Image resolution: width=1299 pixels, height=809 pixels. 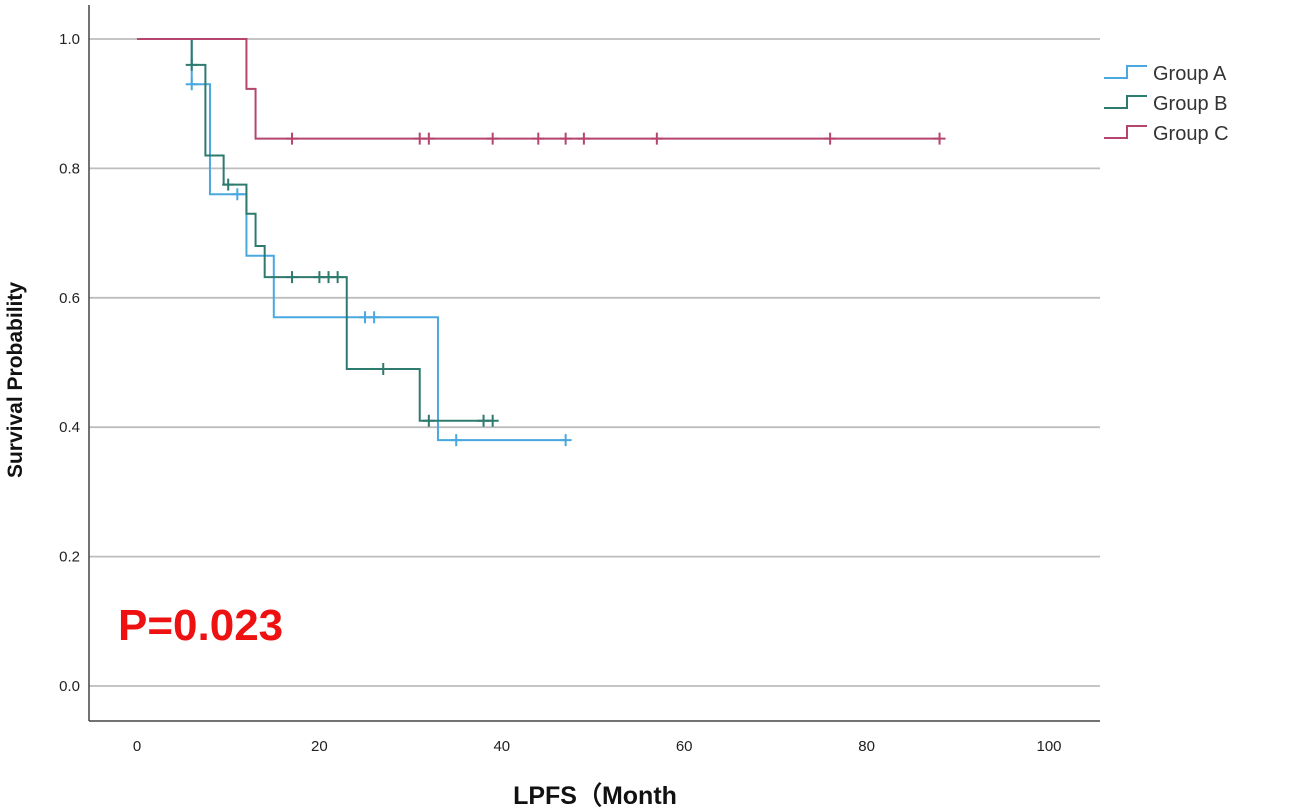 I want to click on legend-item: Group C, so click(x=1166, y=134).